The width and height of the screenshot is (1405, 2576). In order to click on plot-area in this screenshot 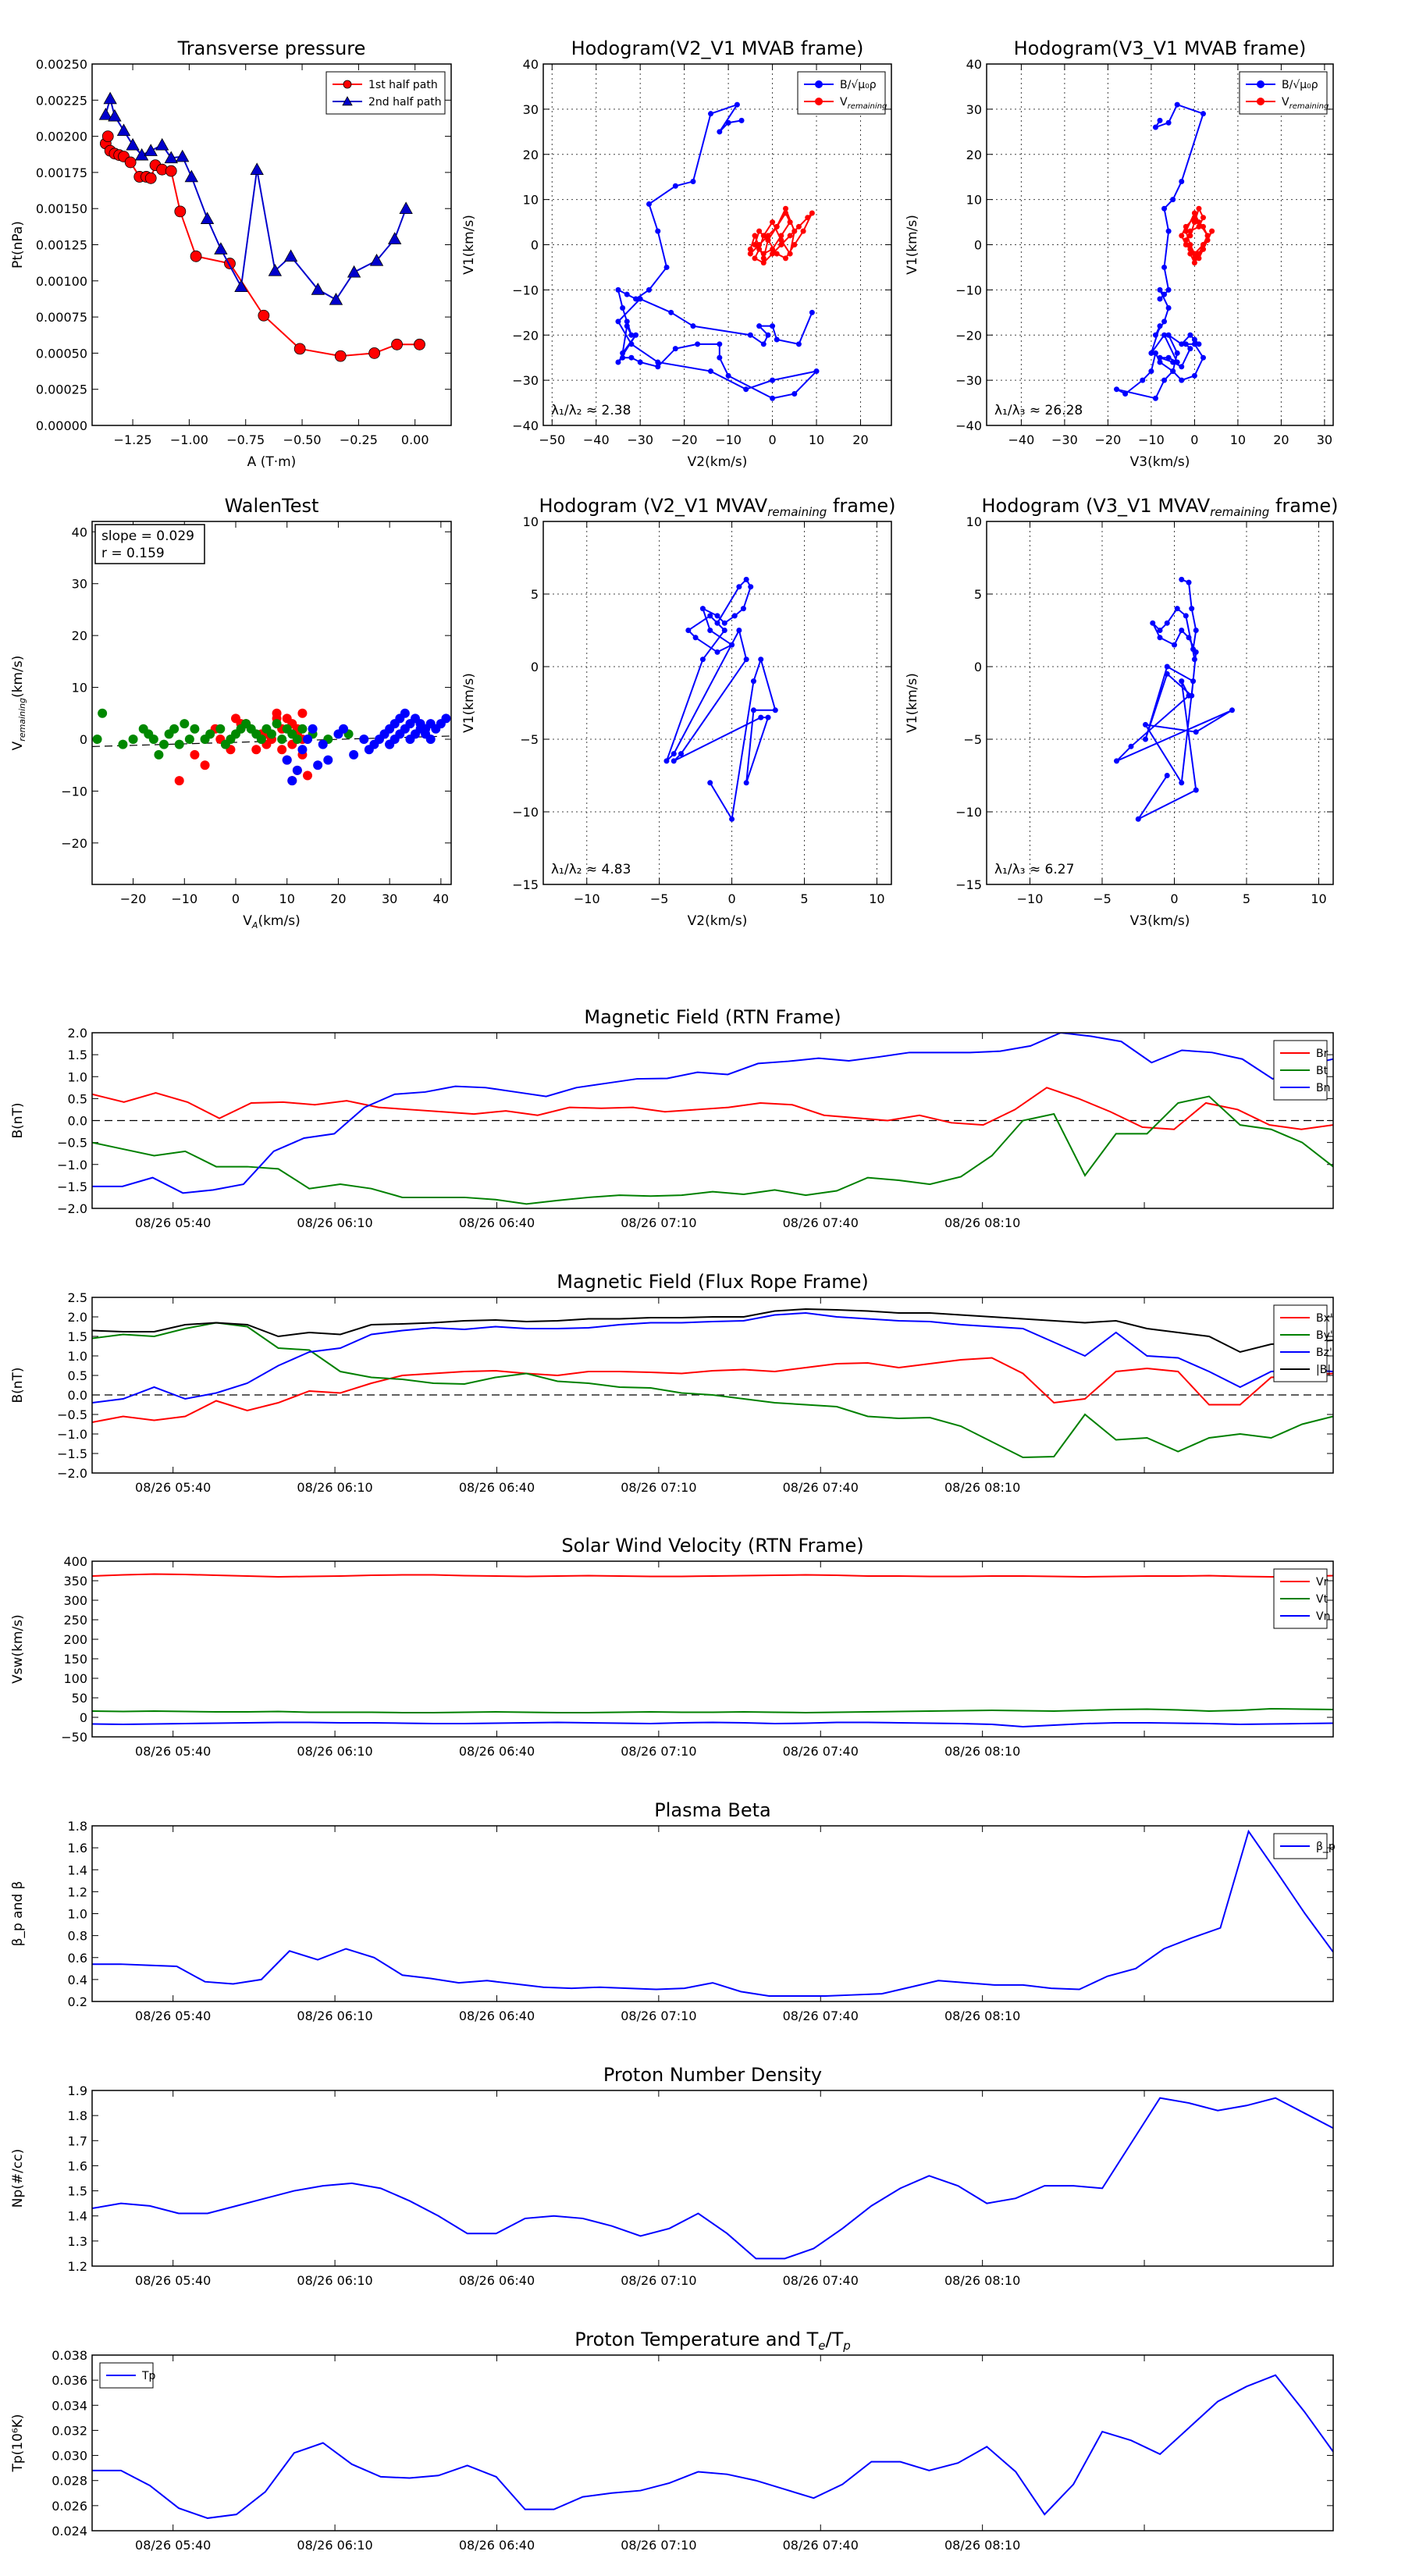, I will do `click(713, 1913)`.